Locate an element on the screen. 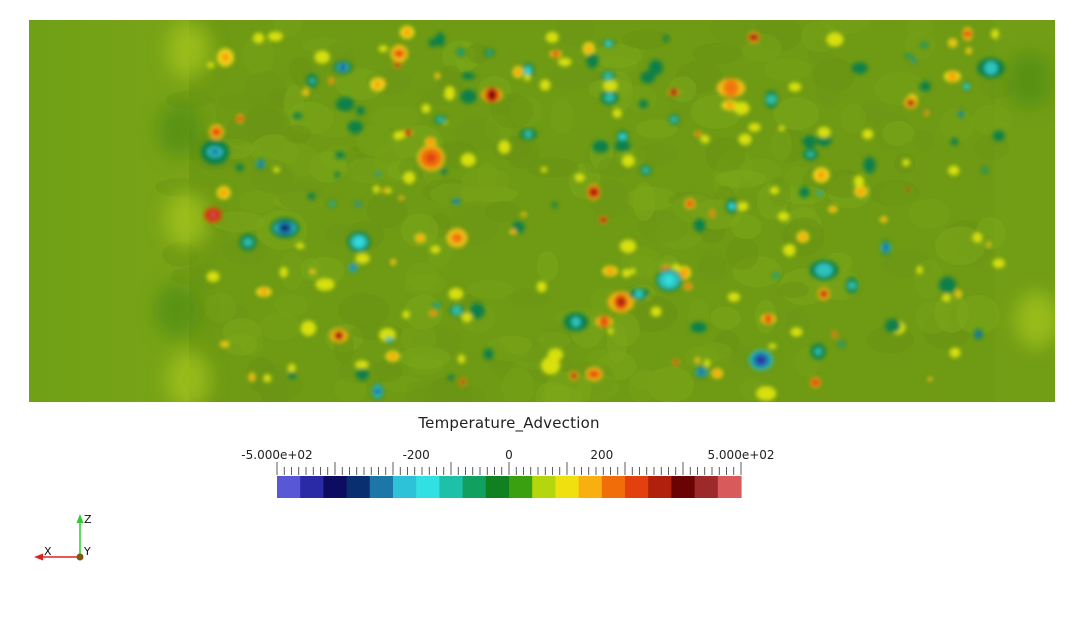  orientation-axes: Z X Y is located at coordinates (63, 537).